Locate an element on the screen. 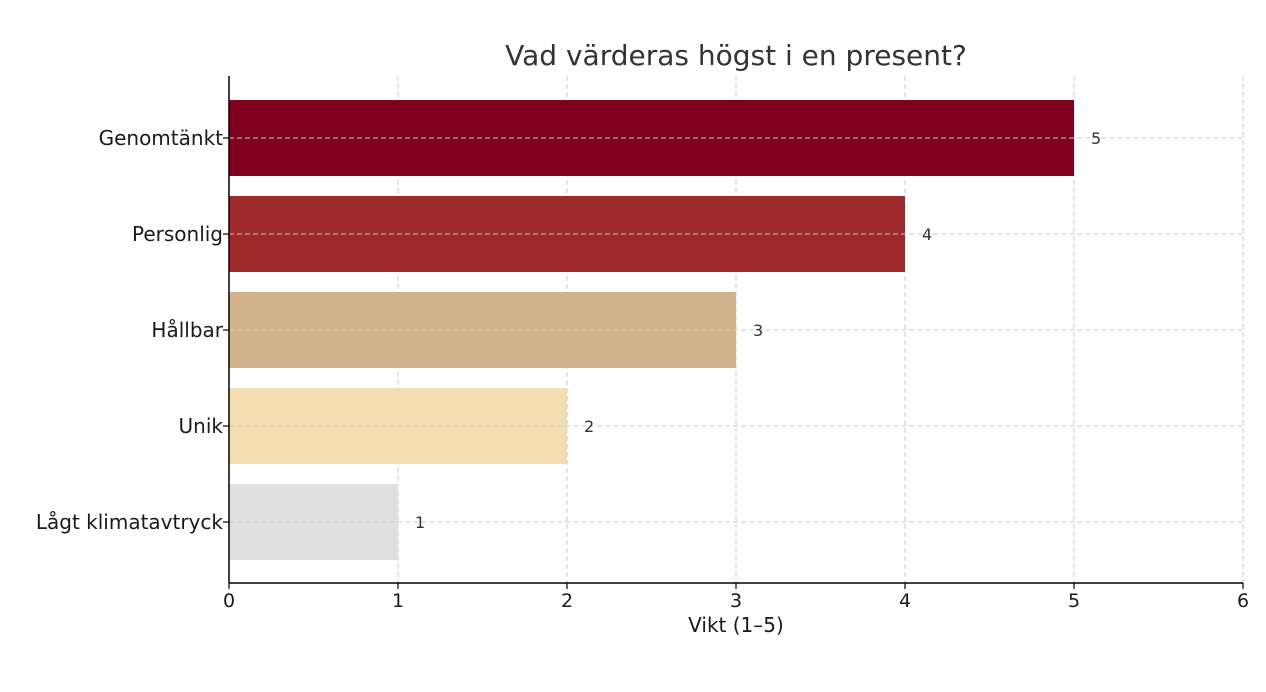 The width and height of the screenshot is (1266, 692). data-label: 3 is located at coordinates (758, 330).